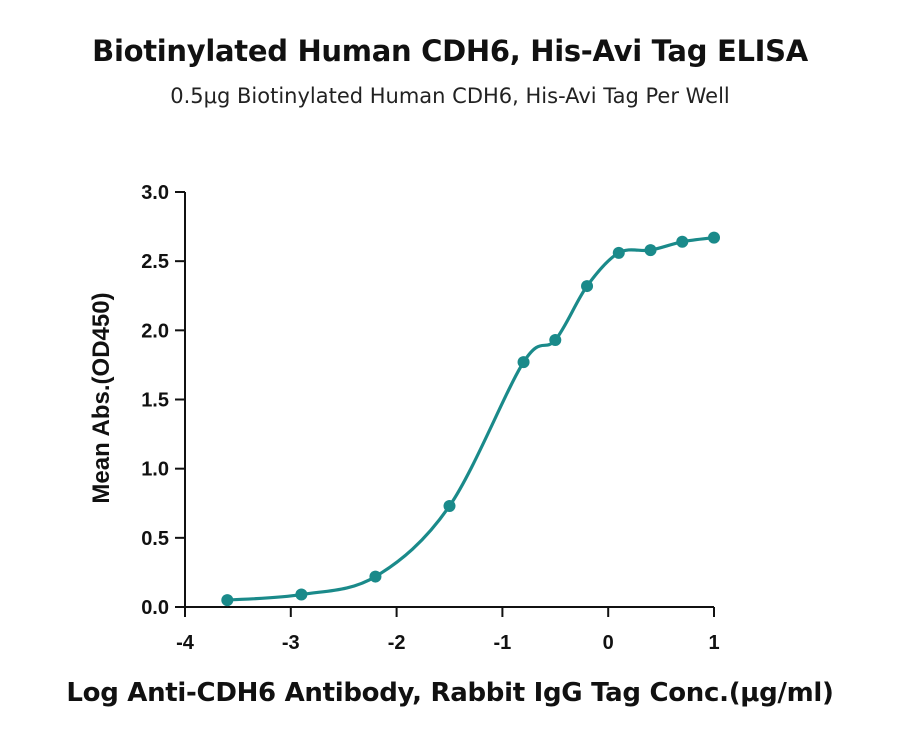 The height and width of the screenshot is (745, 900). What do you see at coordinates (155, 331) in the screenshot?
I see `y-tick-label: 2.0` at bounding box center [155, 331].